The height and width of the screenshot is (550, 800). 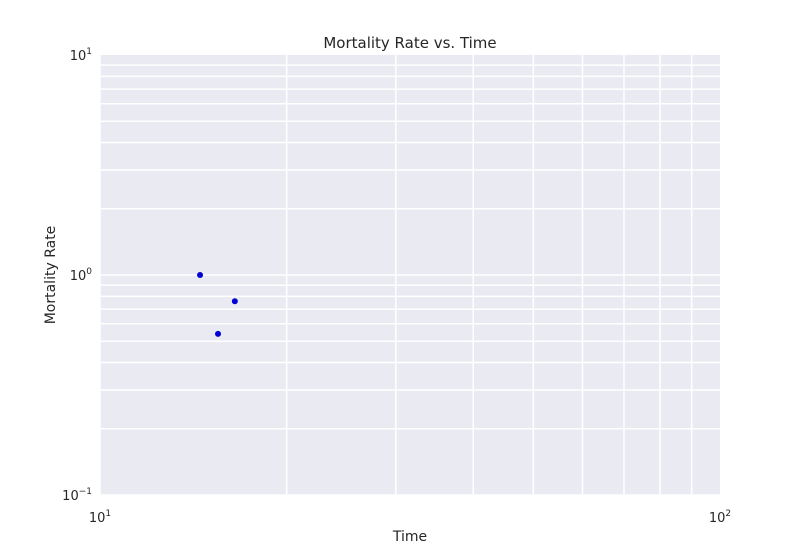 What do you see at coordinates (89, 52) in the screenshot?
I see `y-tick-label-exponent: 1` at bounding box center [89, 52].